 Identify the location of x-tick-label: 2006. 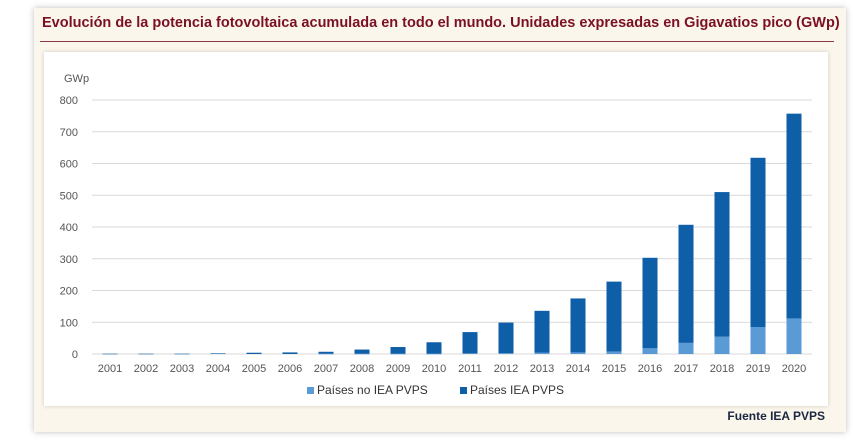
(290, 369).